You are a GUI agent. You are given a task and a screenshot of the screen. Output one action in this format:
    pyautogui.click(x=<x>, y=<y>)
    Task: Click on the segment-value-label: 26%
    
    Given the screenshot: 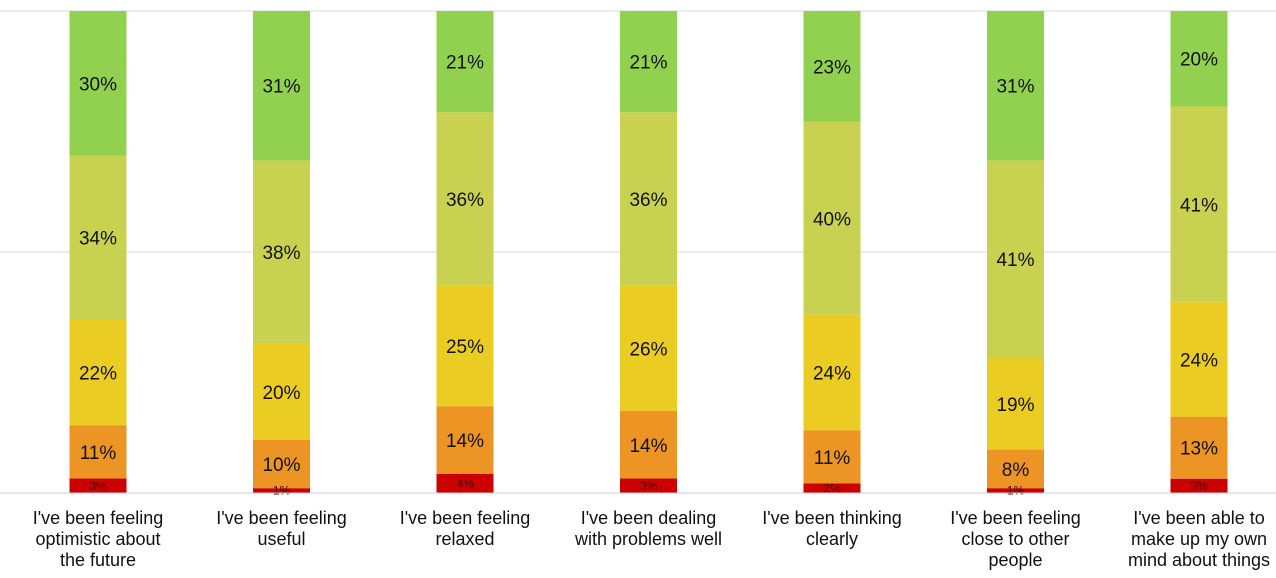 What is the action you would take?
    pyautogui.click(x=648, y=349)
    